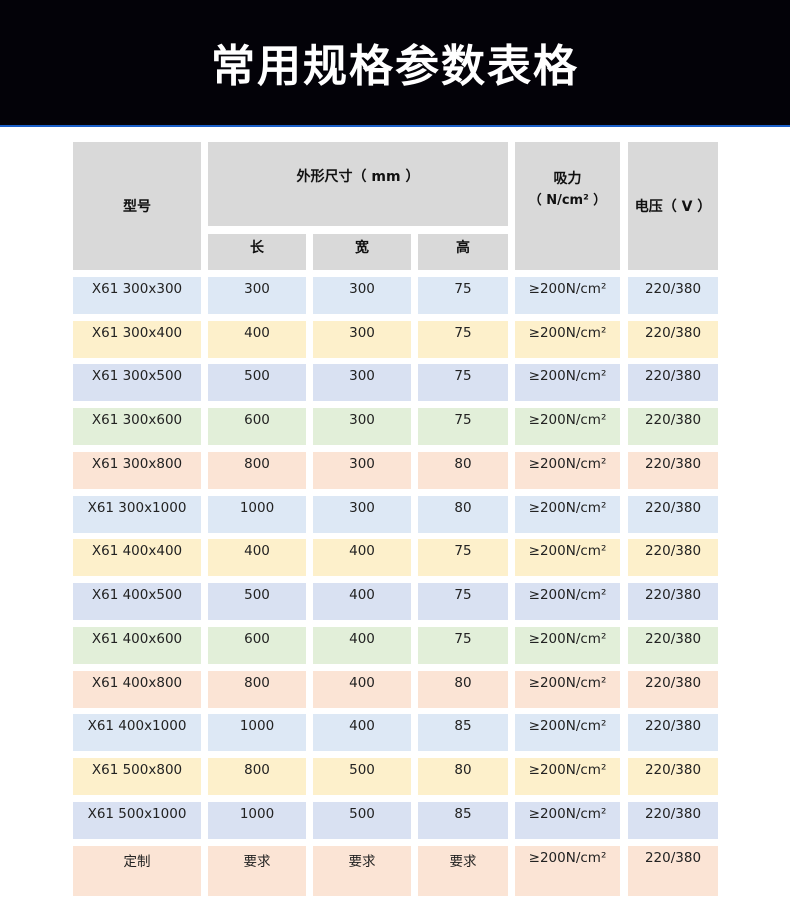 The height and width of the screenshot is (906, 790). I want to click on model-cell: X61 400x500, so click(137, 601).